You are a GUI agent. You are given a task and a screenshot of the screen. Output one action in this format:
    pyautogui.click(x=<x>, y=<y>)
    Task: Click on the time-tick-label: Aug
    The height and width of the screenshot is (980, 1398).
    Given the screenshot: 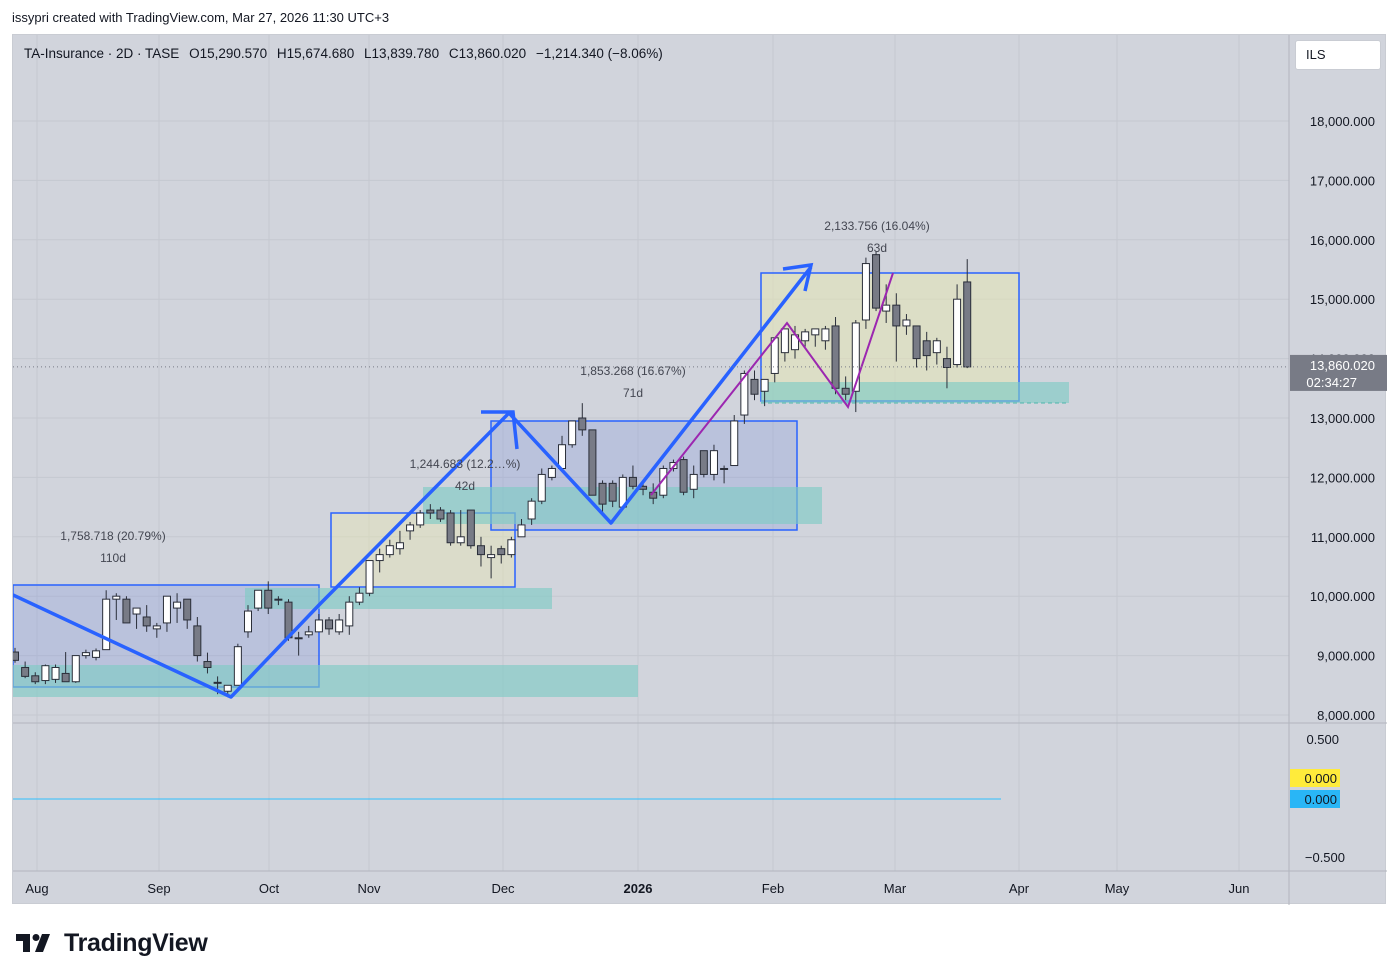 What is the action you would take?
    pyautogui.click(x=36, y=888)
    